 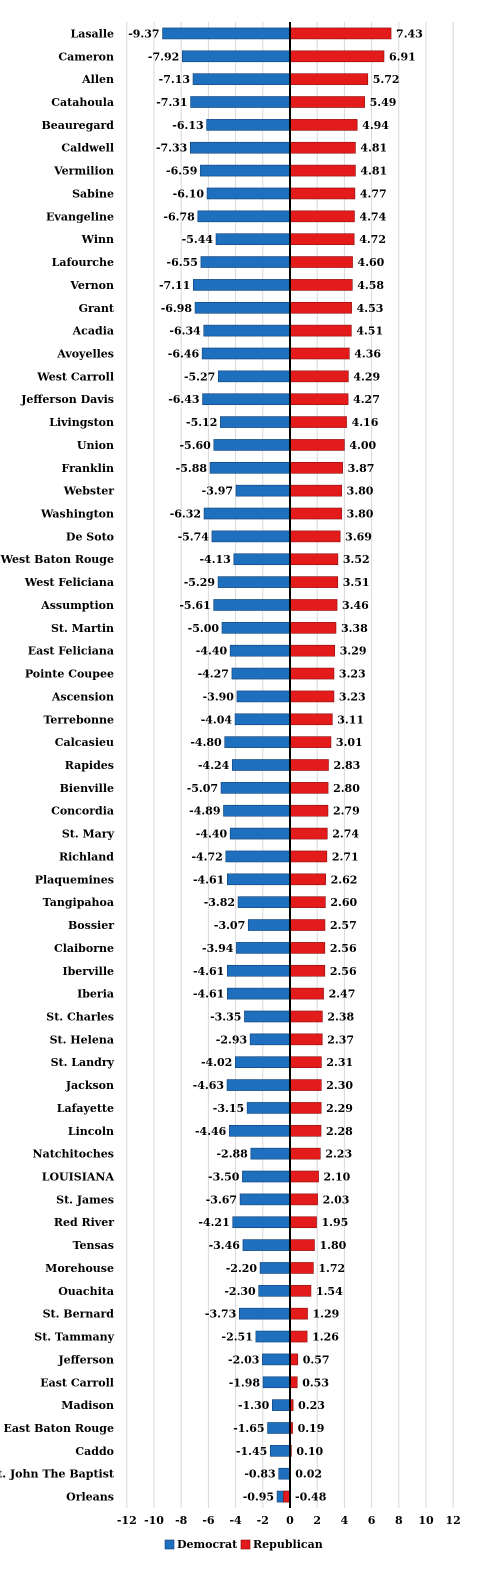 What do you see at coordinates (375, 125) in the screenshot?
I see `value-label-republican-4: 4.94` at bounding box center [375, 125].